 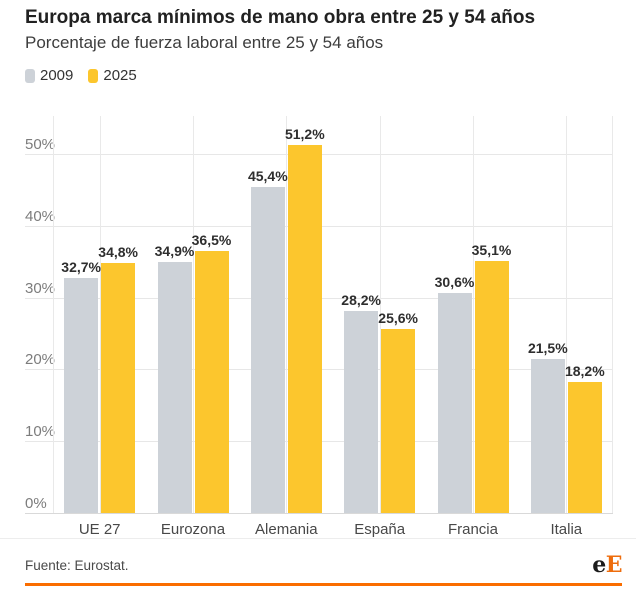 I want to click on y-tick-label-20: 20%, so click(x=40, y=360).